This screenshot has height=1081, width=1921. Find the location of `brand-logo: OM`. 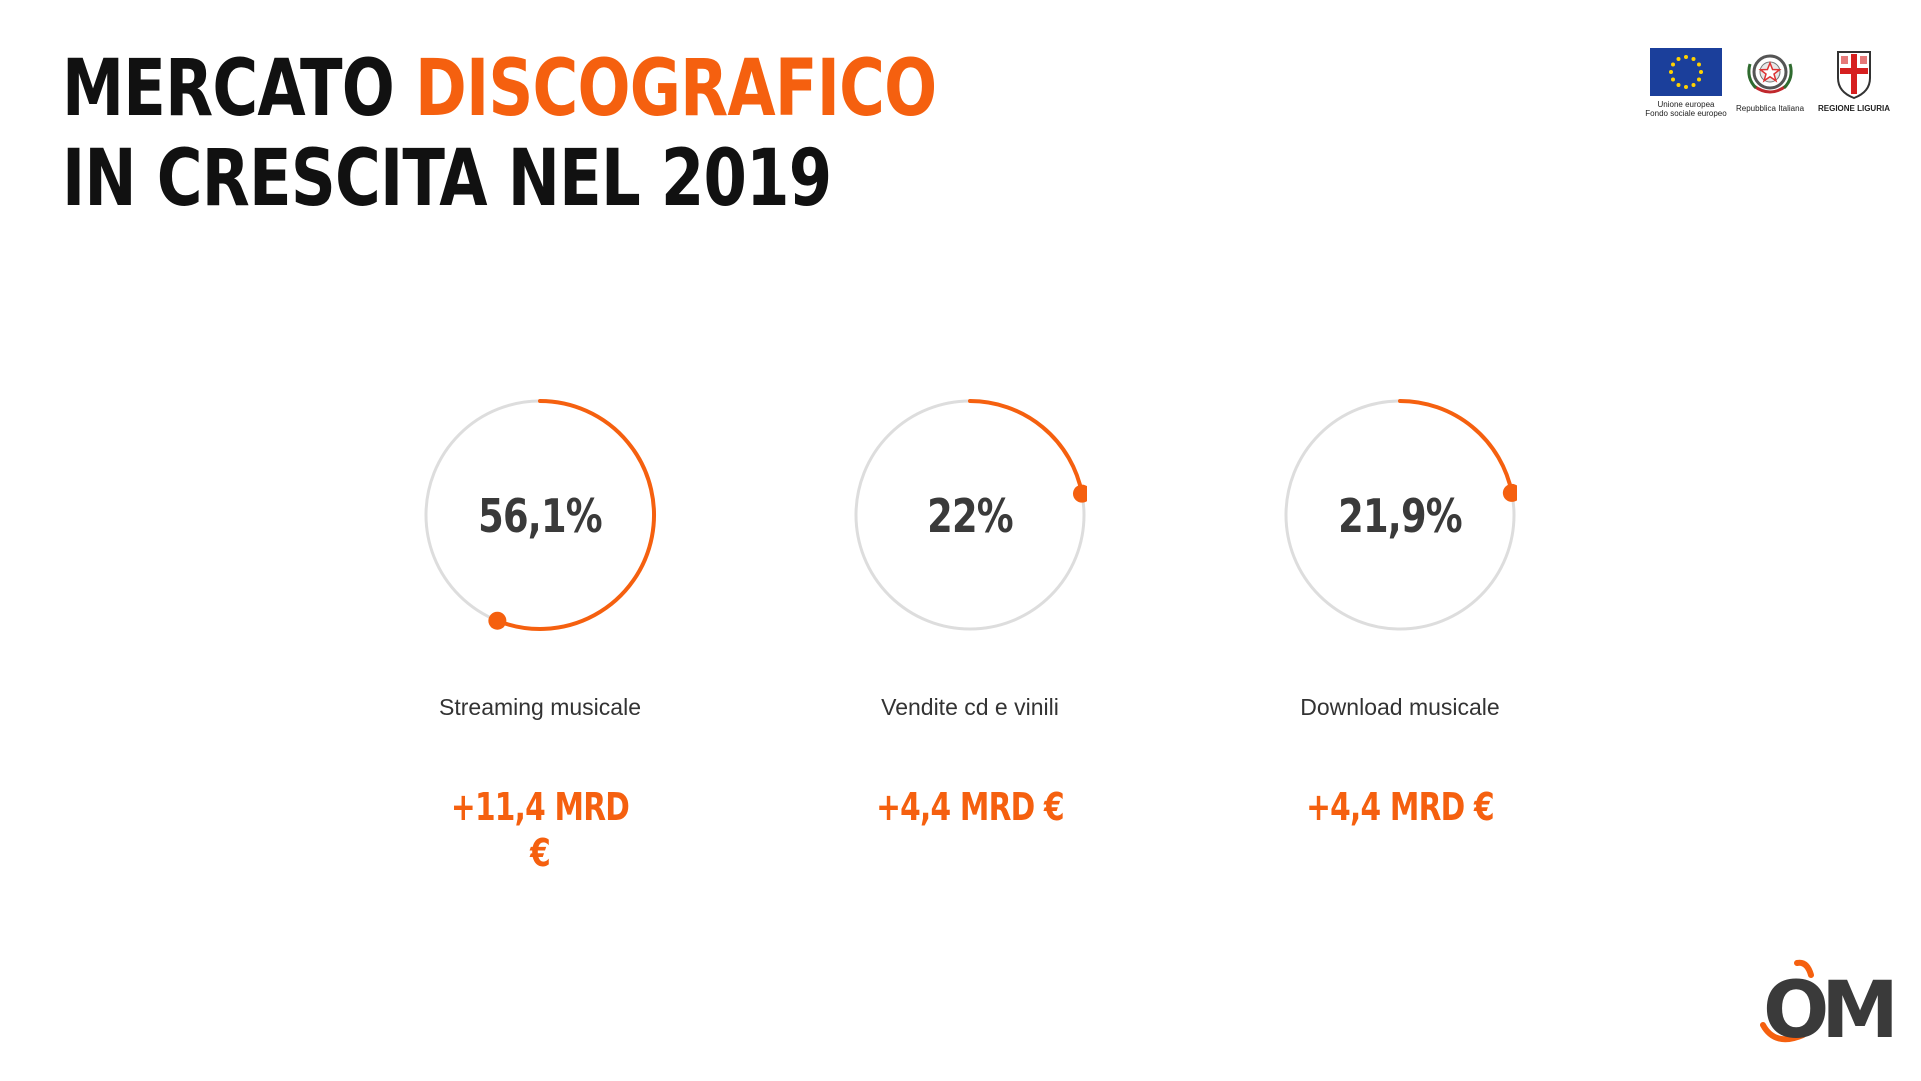

brand-logo: OM is located at coordinates (1822, 1005).